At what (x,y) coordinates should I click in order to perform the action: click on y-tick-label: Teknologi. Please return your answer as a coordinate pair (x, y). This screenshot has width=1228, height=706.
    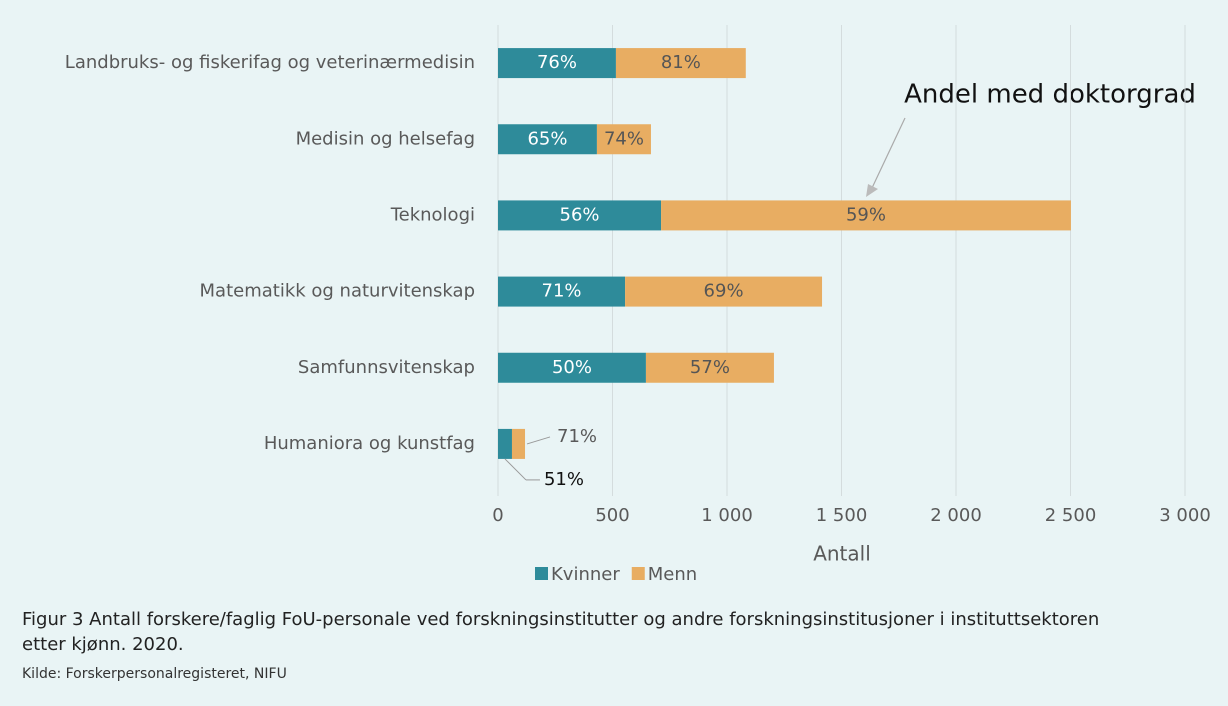
    Looking at the image, I should click on (432, 214).